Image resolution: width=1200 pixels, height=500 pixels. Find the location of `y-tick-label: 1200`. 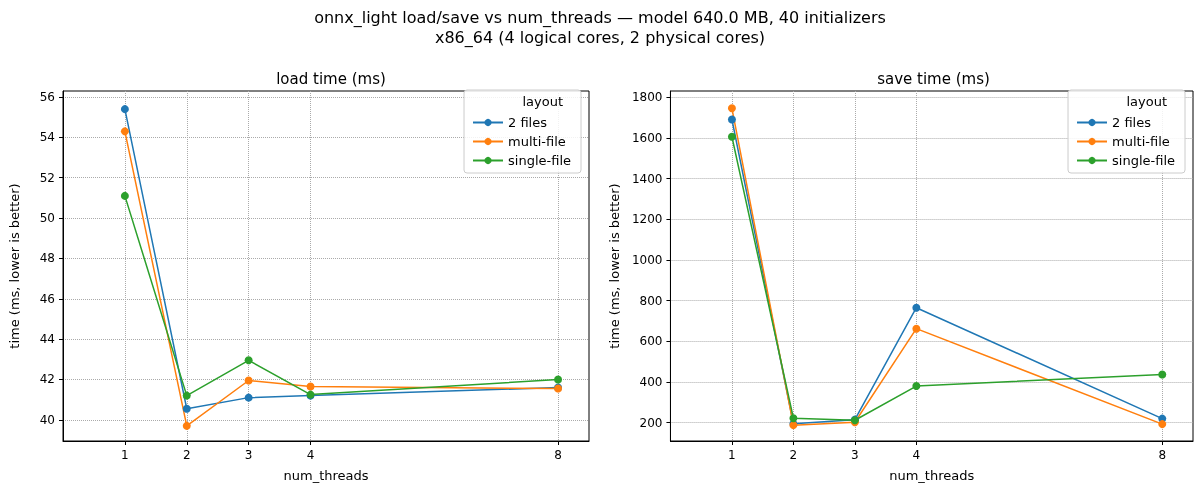

y-tick-label: 1200 is located at coordinates (647, 219).